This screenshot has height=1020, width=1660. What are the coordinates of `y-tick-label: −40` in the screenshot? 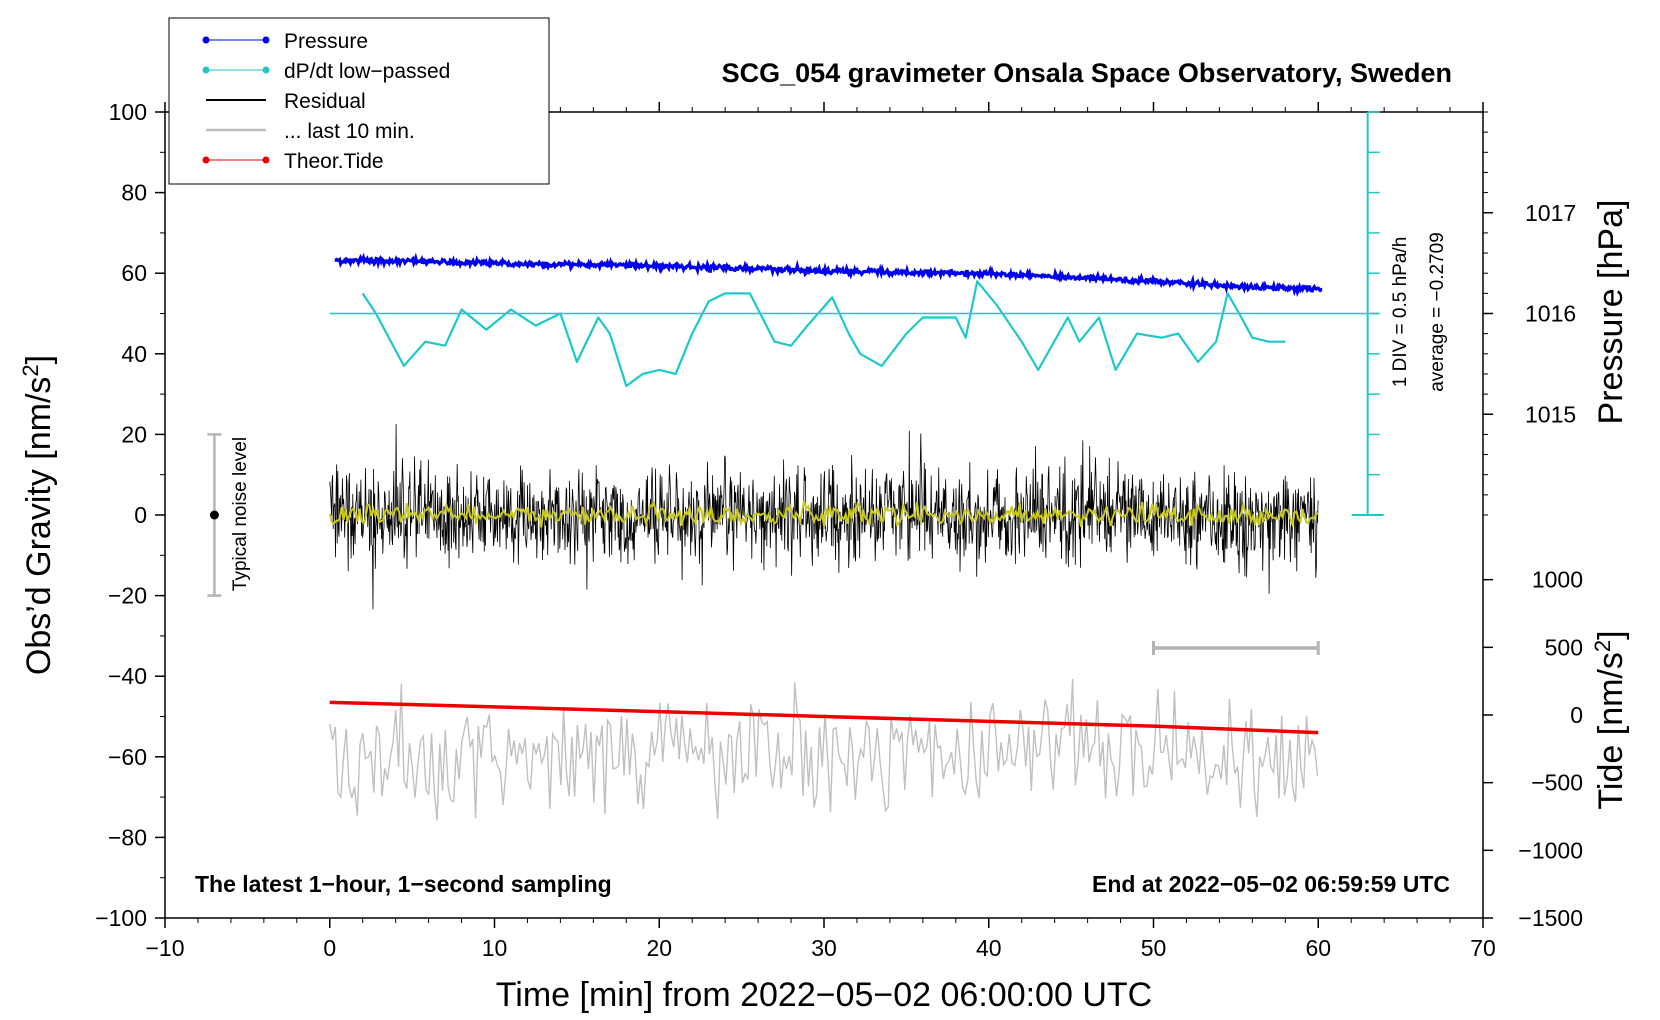 It's located at (127, 676).